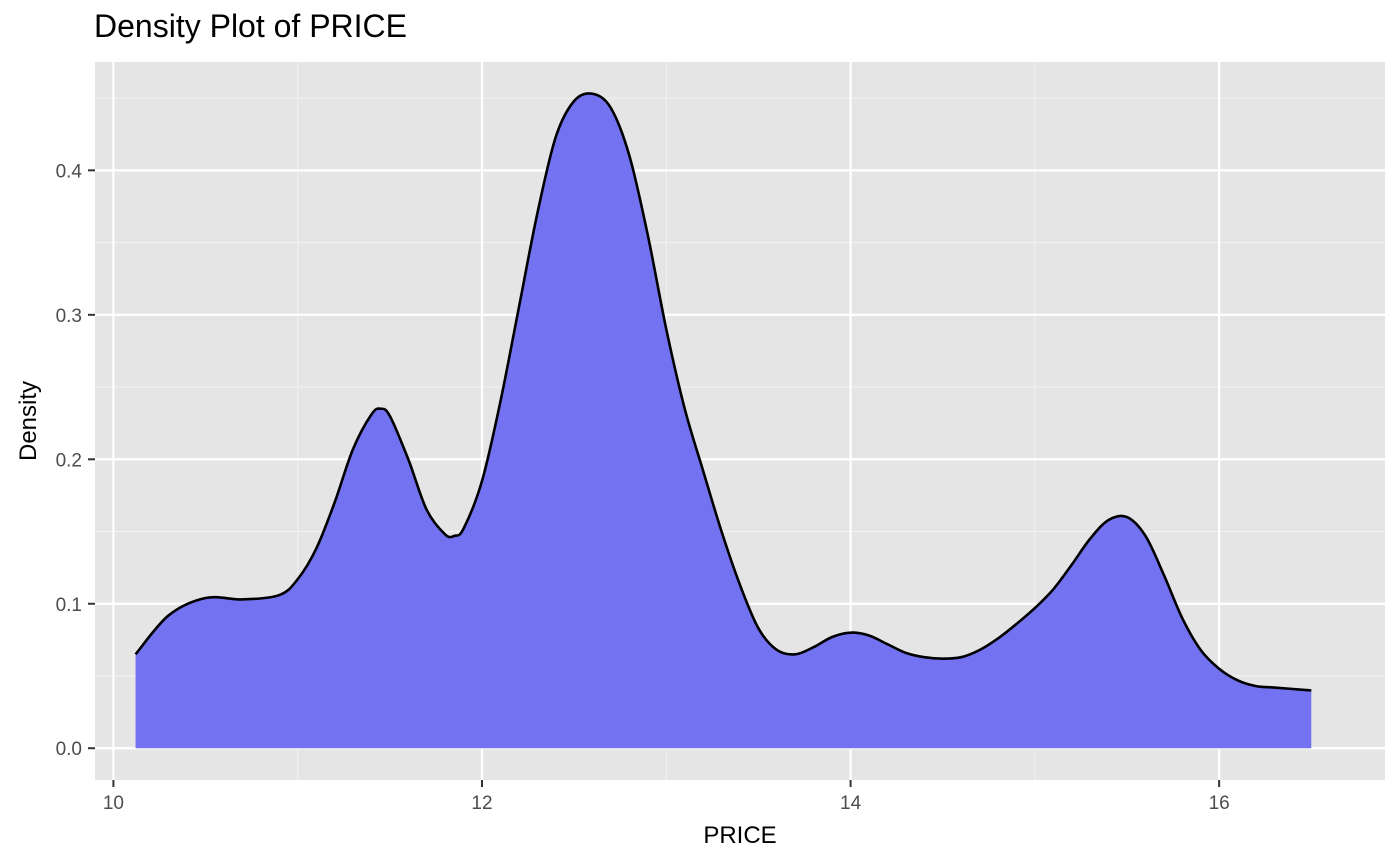 The image size is (1400, 865). Describe the element at coordinates (69, 171) in the screenshot. I see `y-tick-label: 0.4` at that location.